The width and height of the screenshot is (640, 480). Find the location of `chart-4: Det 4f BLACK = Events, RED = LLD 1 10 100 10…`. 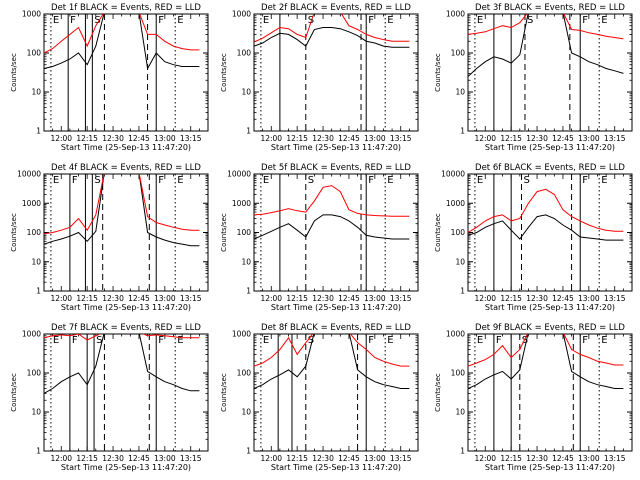

chart-4: Det 4f BLACK = Events, RED = LLD 1 10 100 10… is located at coordinates (109, 237).